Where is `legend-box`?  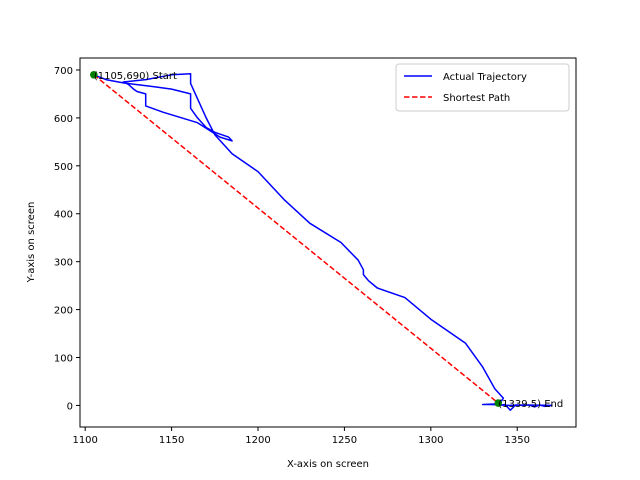
legend-box is located at coordinates (482, 87).